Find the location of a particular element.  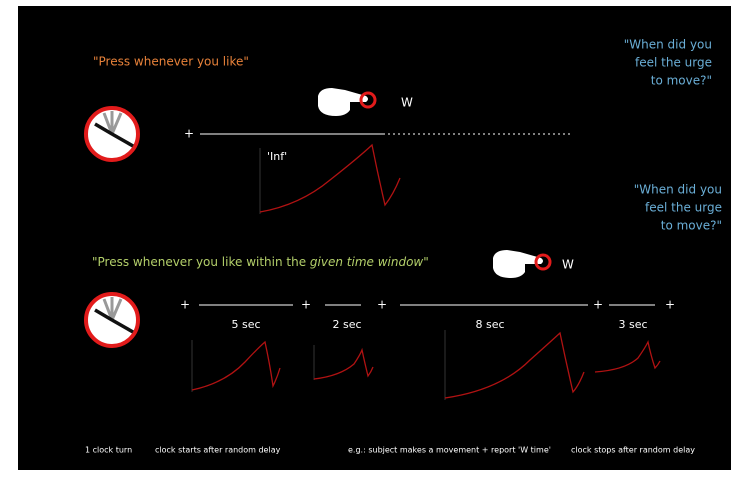

instruction: "Press whenever you like" is located at coordinates (171, 62).